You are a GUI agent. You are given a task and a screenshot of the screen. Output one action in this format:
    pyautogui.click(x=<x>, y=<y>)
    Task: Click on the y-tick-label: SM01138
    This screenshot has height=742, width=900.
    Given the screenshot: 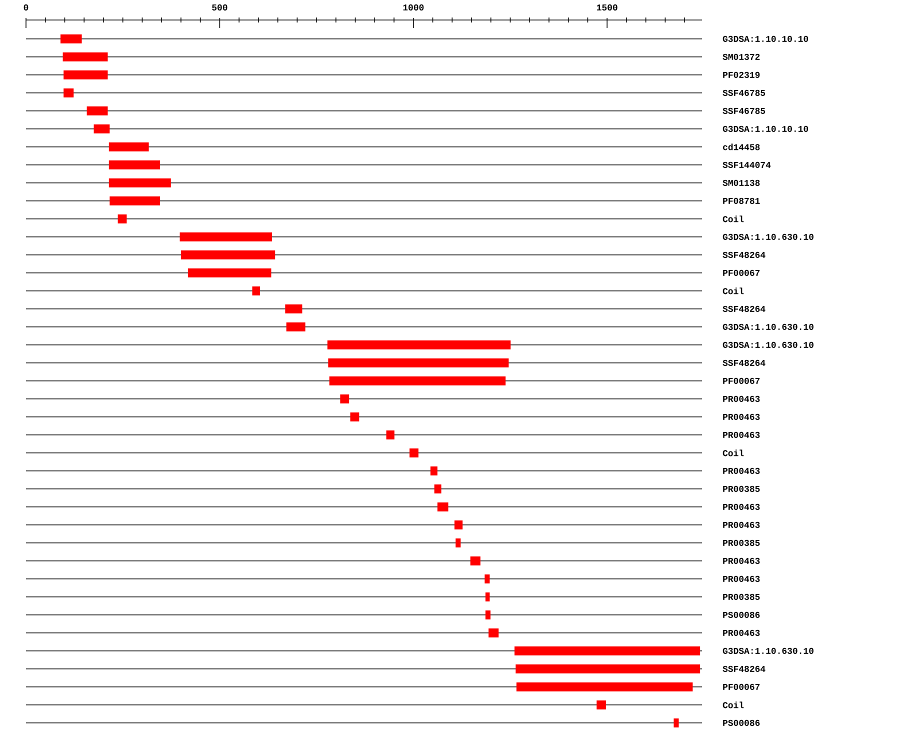 What is the action you would take?
    pyautogui.click(x=741, y=183)
    